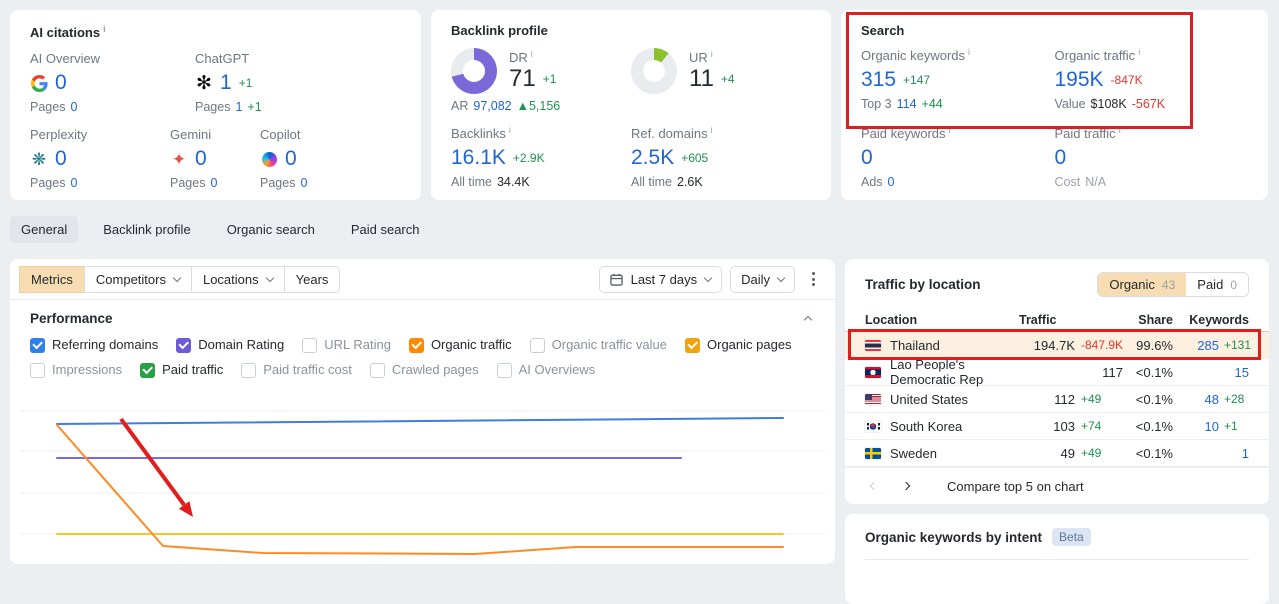 Image resolution: width=1279 pixels, height=604 pixels. I want to click on chevron-up-icon, so click(808, 320).